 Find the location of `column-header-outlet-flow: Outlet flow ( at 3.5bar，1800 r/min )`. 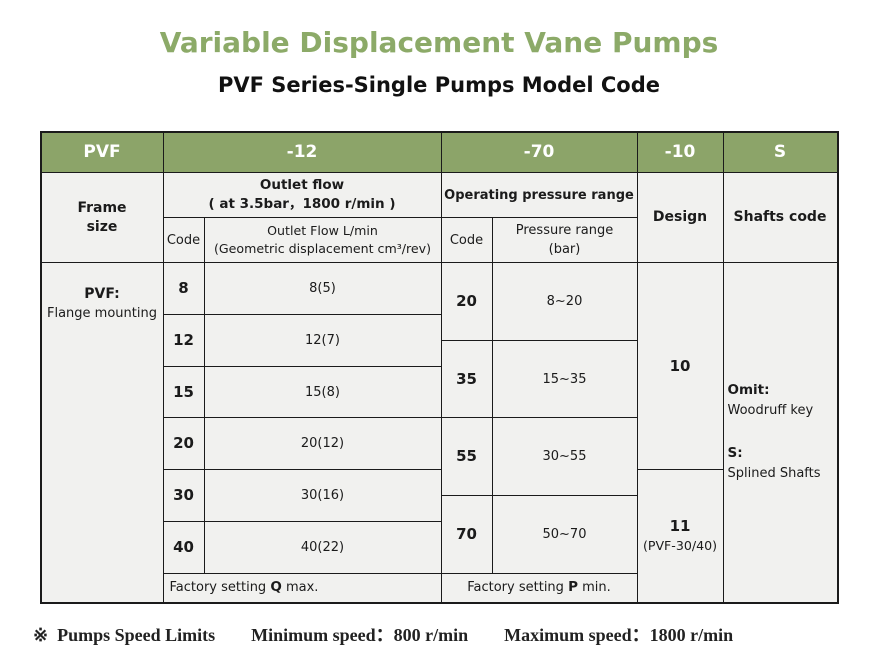

column-header-outlet-flow: Outlet flow ( at 3.5bar，1800 r/min ) is located at coordinates (301, 194).